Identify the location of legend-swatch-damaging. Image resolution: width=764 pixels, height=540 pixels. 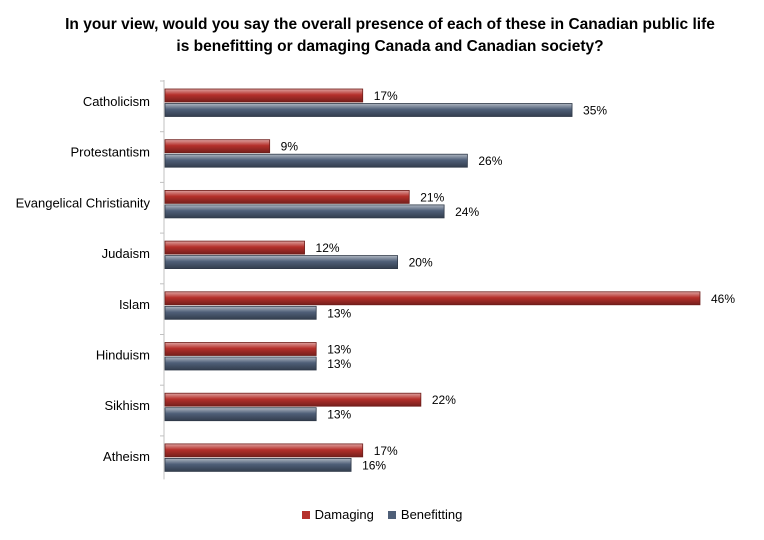
(305, 514).